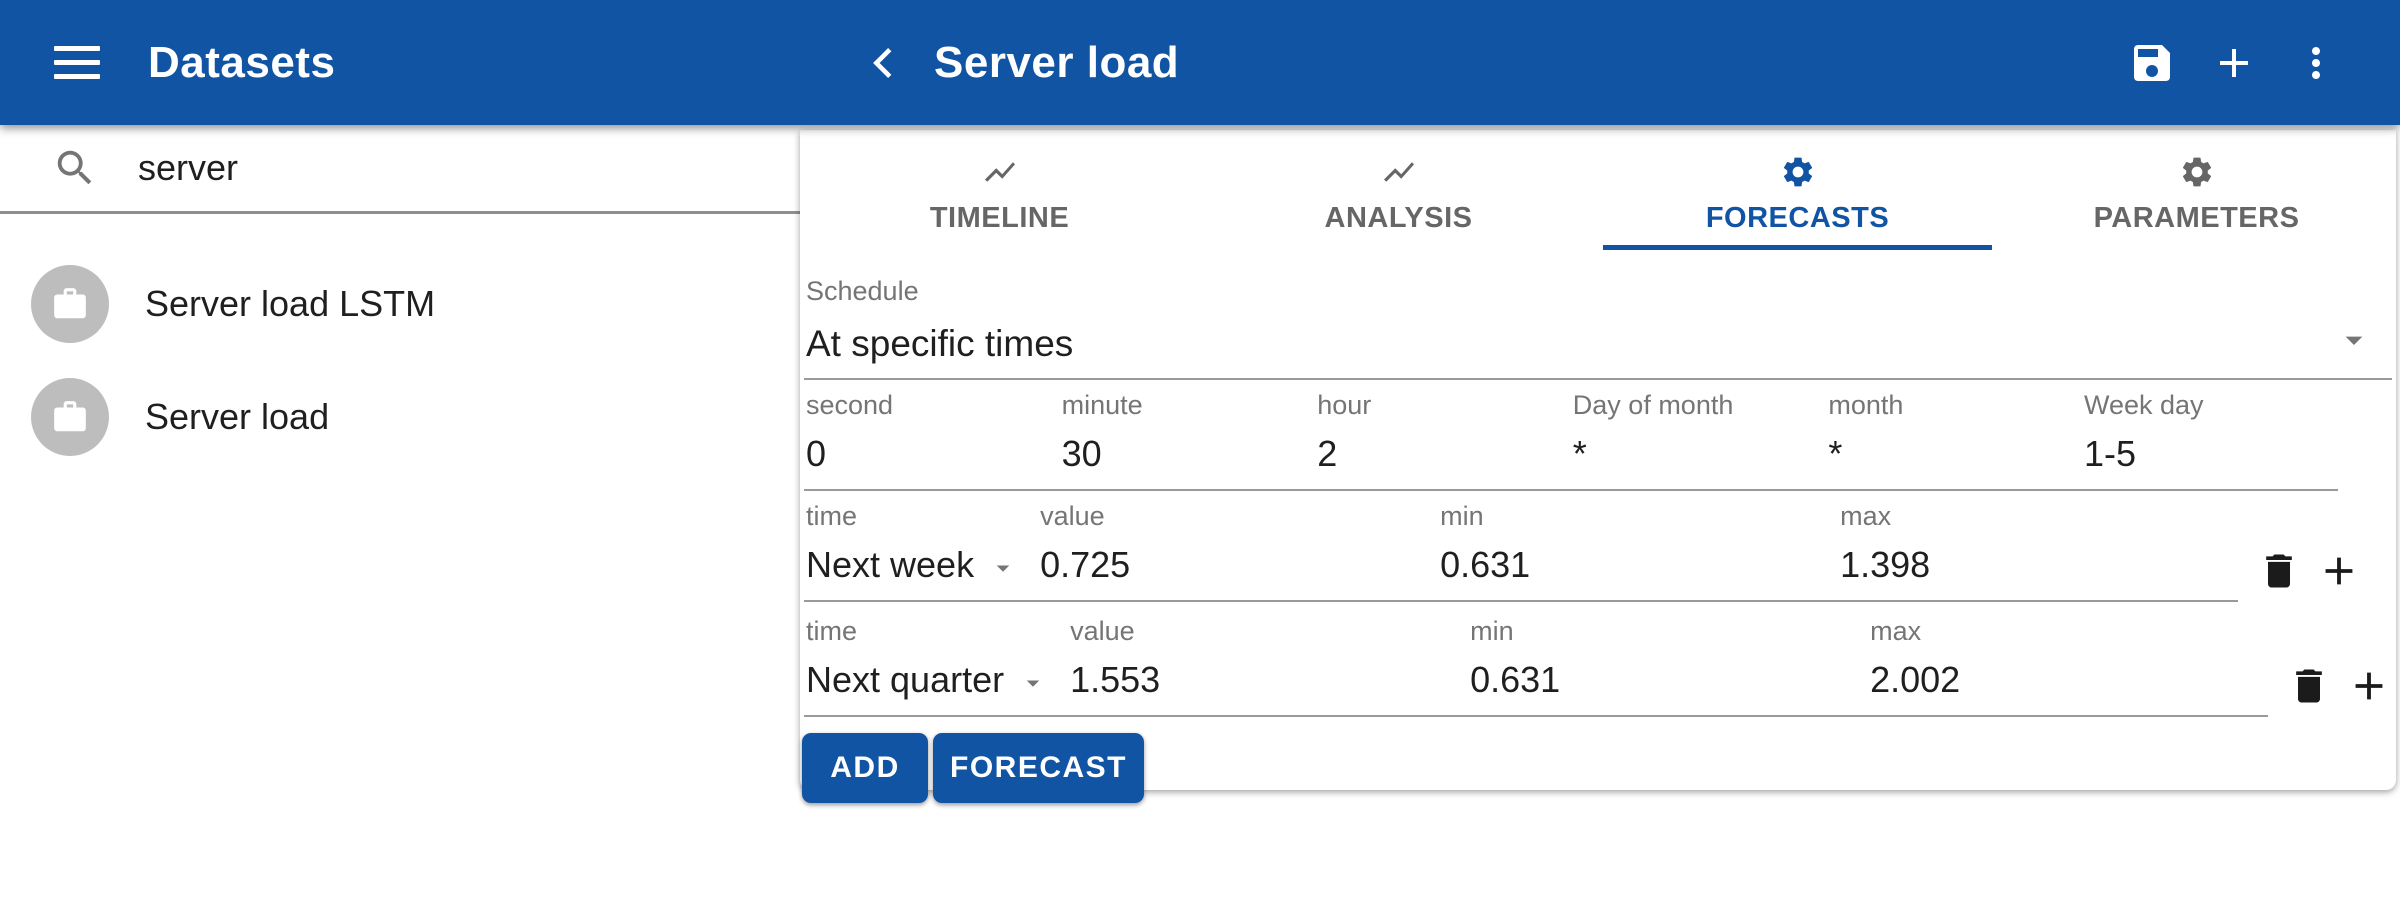  What do you see at coordinates (816, 453) in the screenshot?
I see `cron-value: 0` at bounding box center [816, 453].